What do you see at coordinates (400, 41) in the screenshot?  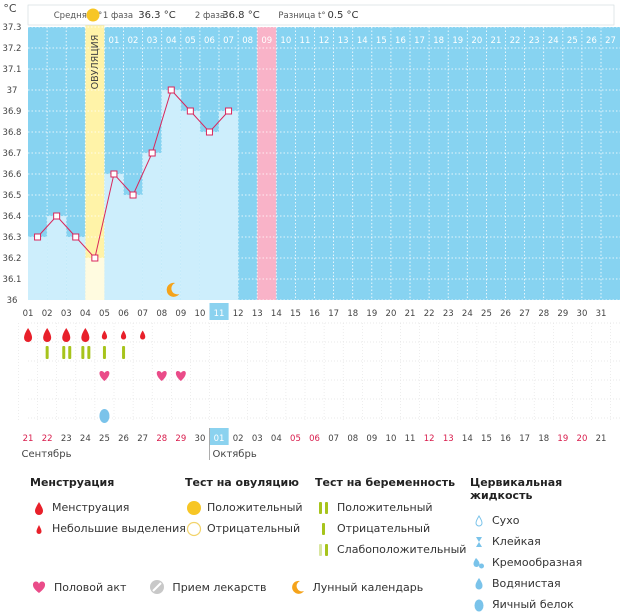 I see `phase-day-label: 16` at bounding box center [400, 41].